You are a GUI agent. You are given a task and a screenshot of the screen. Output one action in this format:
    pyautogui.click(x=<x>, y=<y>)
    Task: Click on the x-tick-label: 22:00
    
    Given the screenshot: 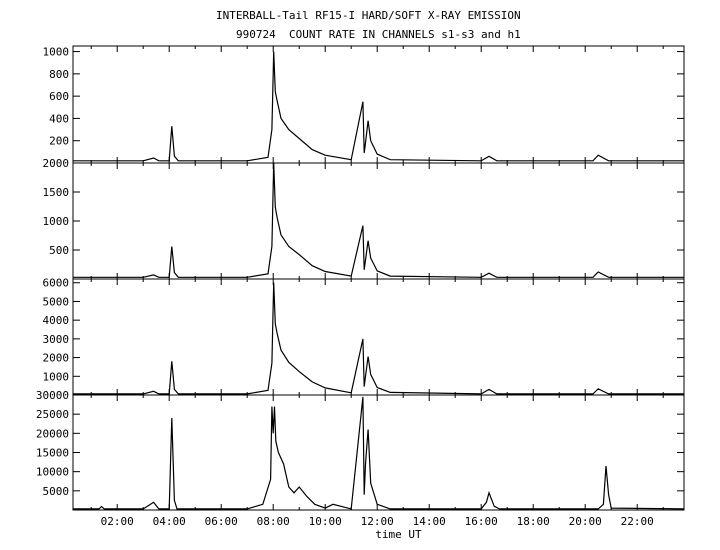 What is the action you would take?
    pyautogui.click(x=637, y=521)
    